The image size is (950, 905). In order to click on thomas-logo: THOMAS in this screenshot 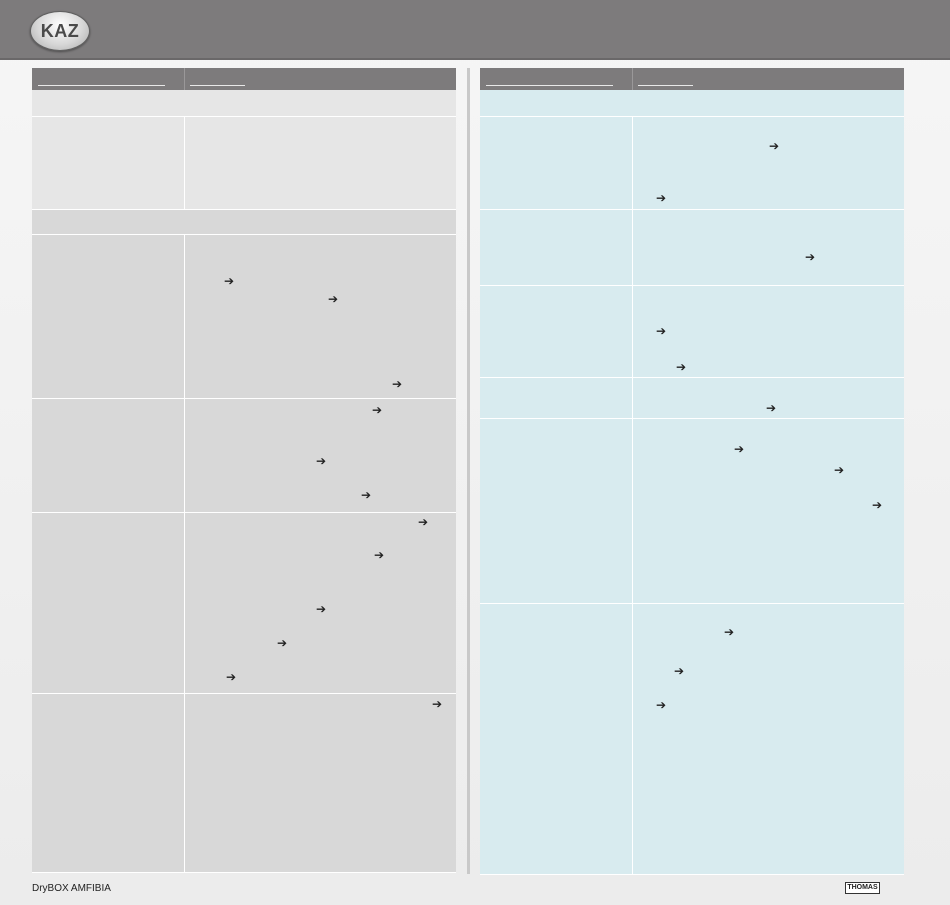, I will do `click(862, 888)`.